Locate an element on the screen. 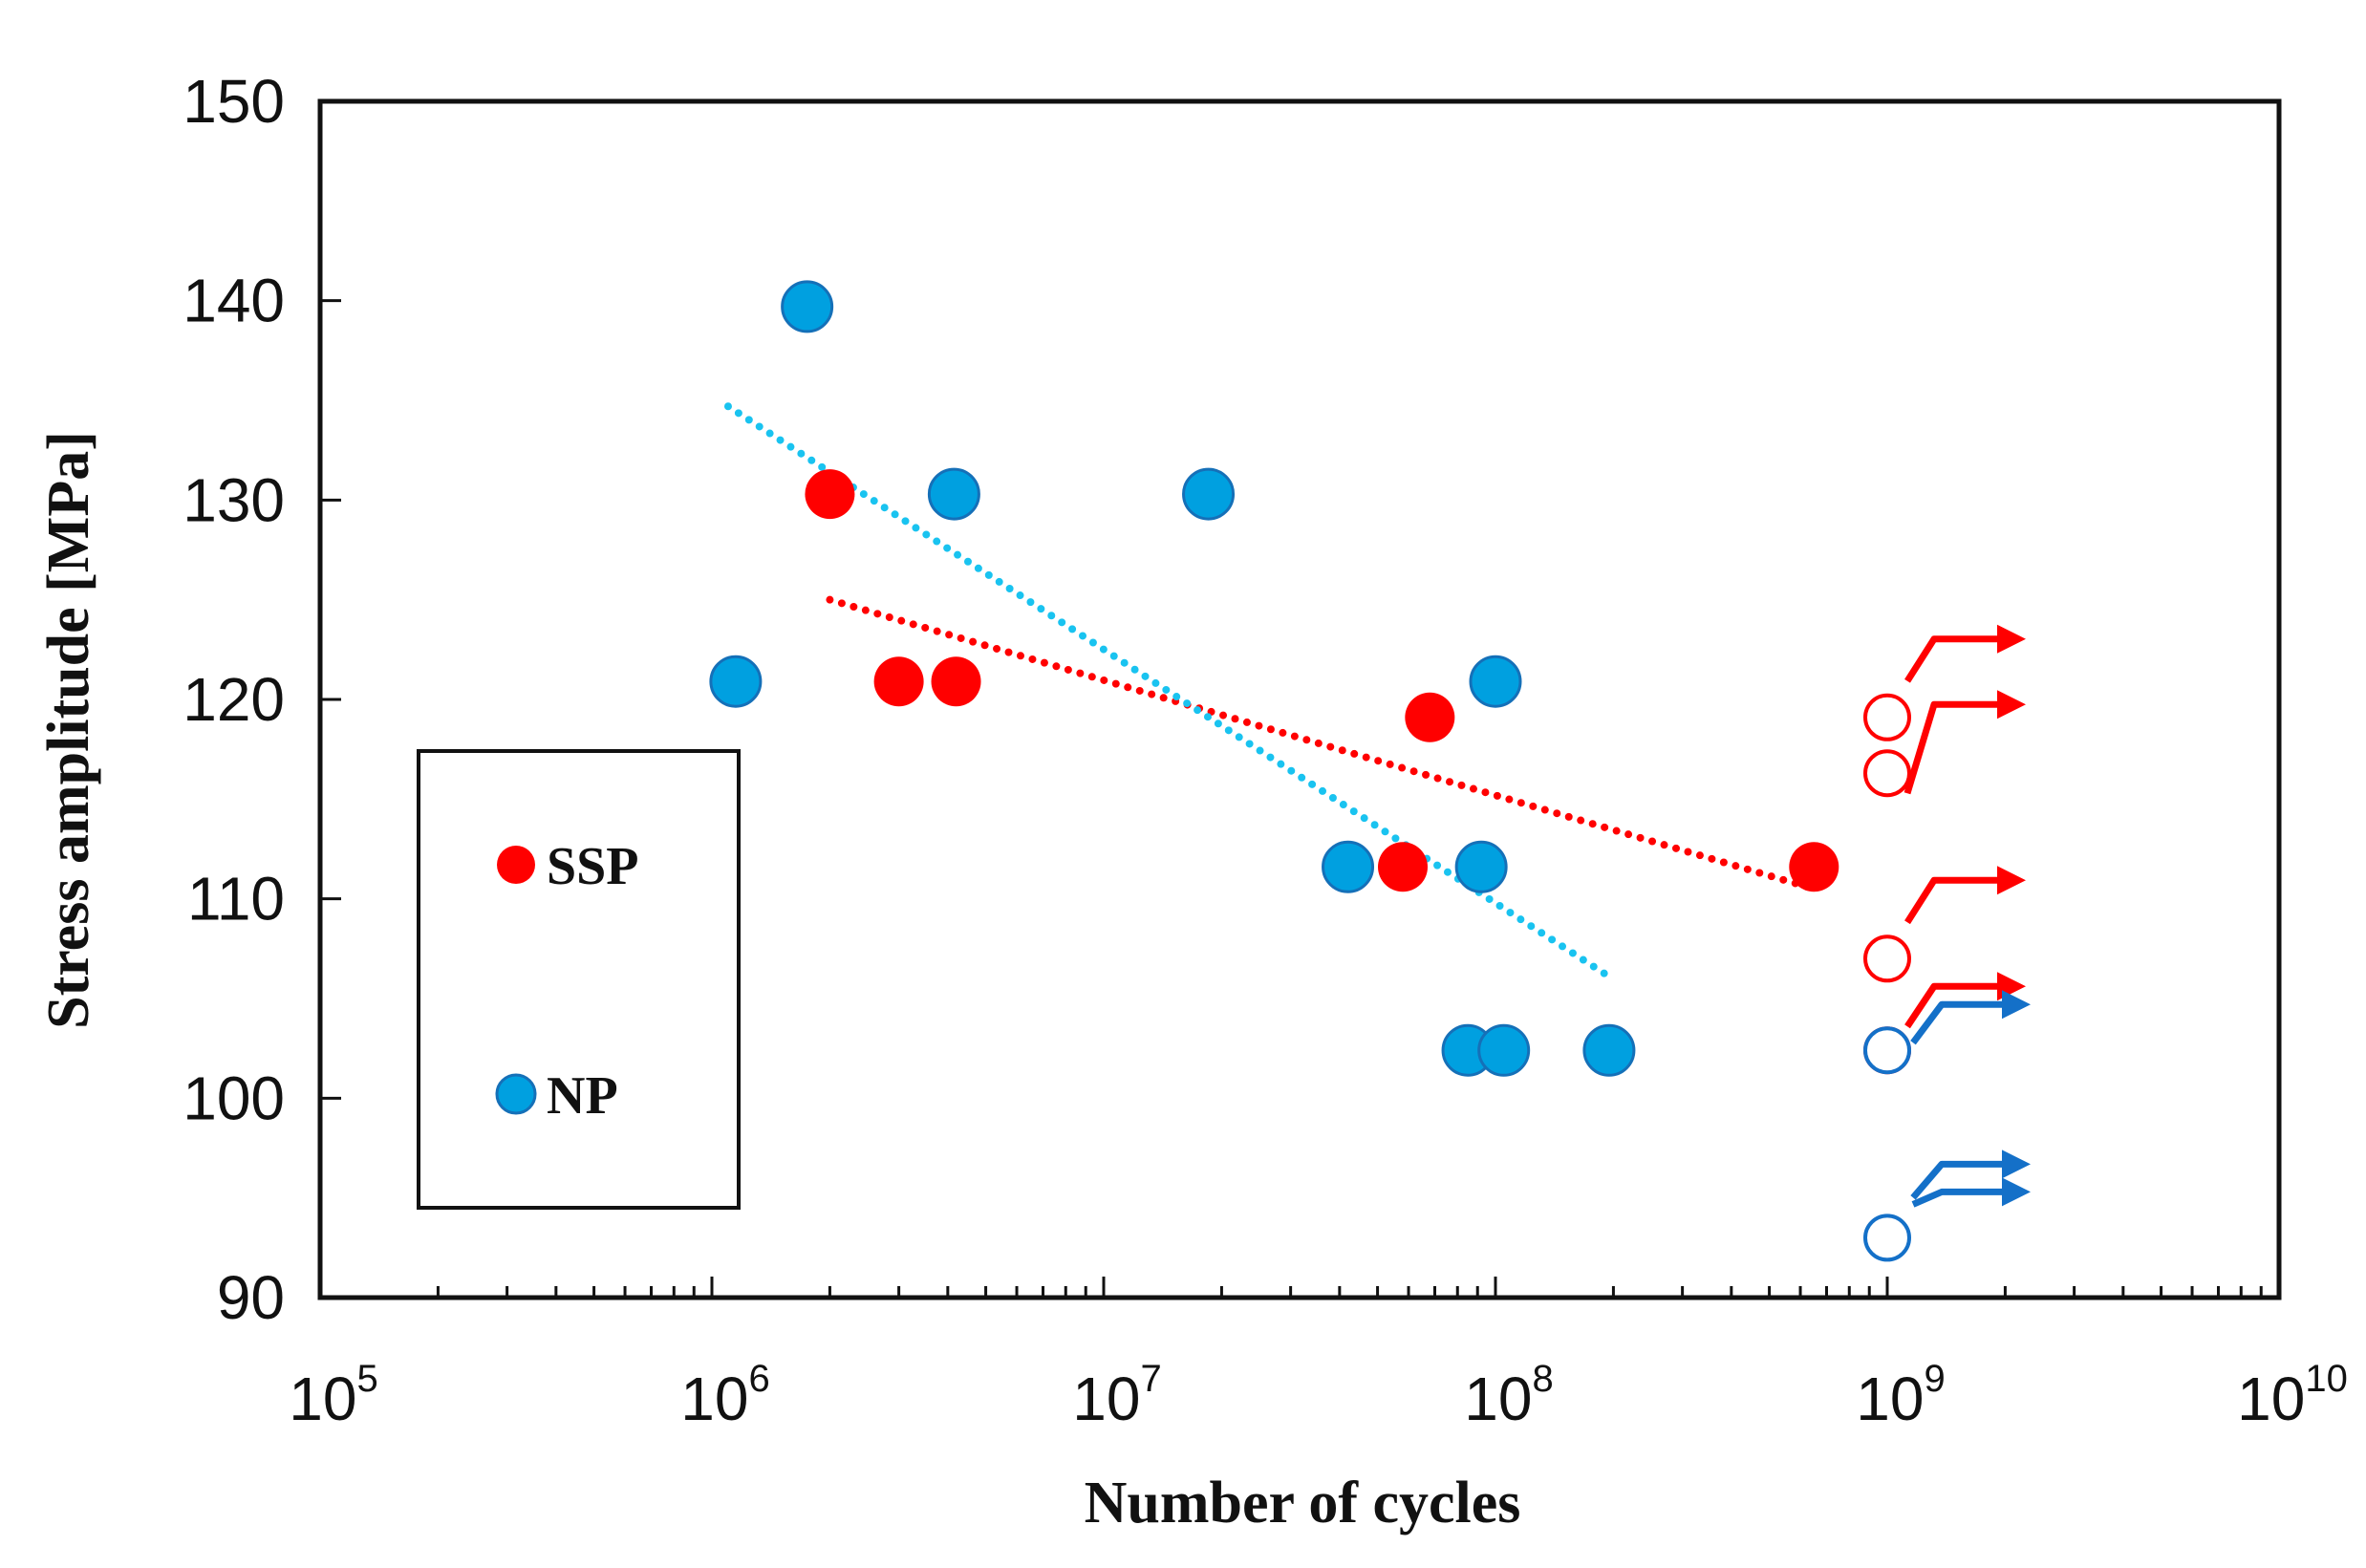 Image resolution: width=2366 pixels, height=1568 pixels. y-tick-label: 90 is located at coordinates (251, 1297).